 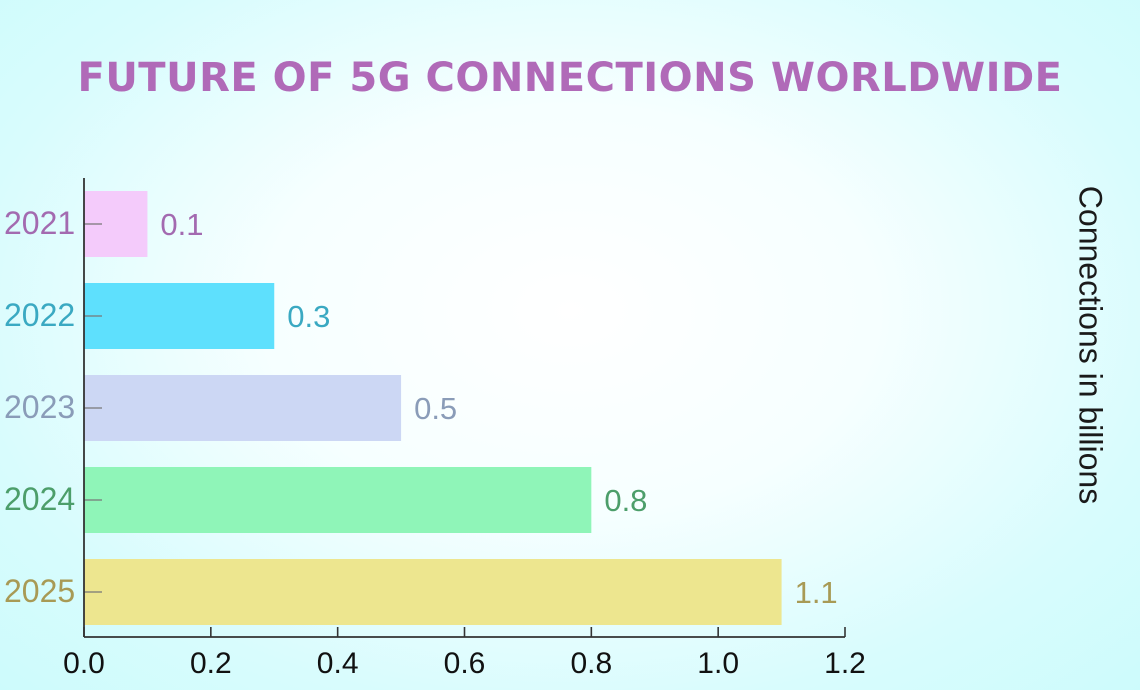 I want to click on x-tick-label-0.8: 0.8, so click(x=591, y=663).